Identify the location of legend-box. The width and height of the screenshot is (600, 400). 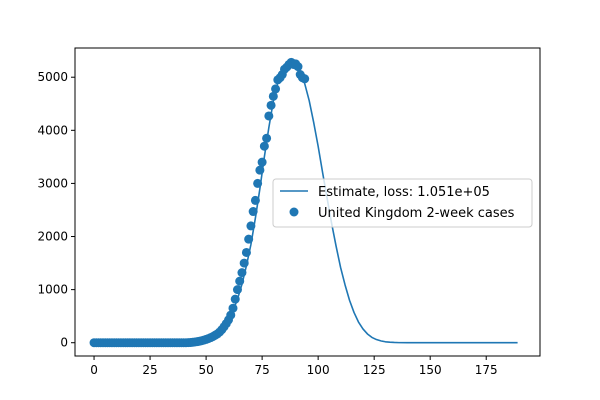
(402, 203).